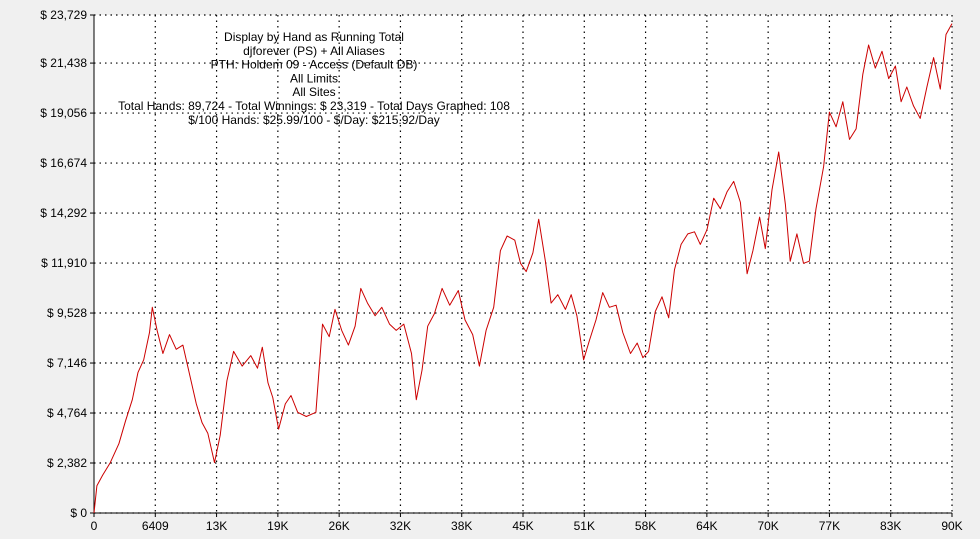  I want to click on x-tick-label: 0, so click(94, 526).